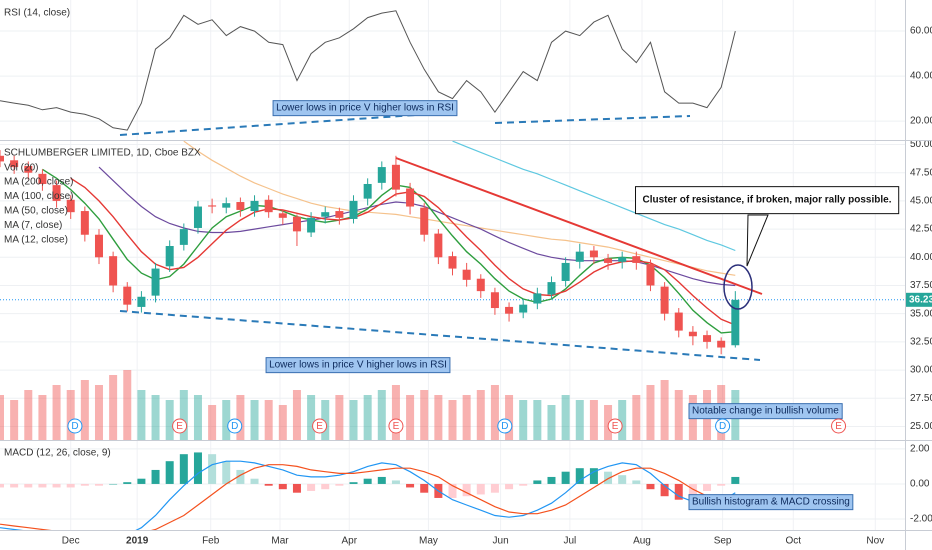 The image size is (932, 550). I want to click on x-tick-label: Feb, so click(211, 541).